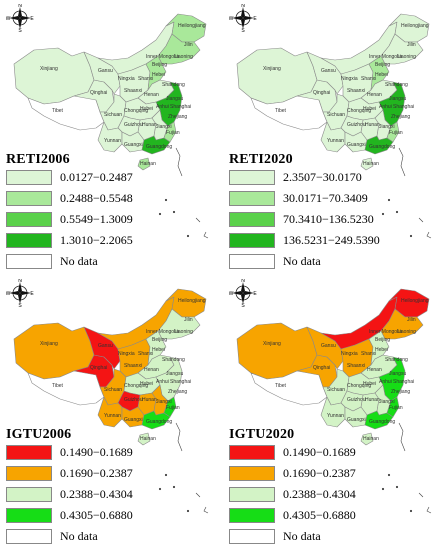 This screenshot has height=550, width=445. What do you see at coordinates (146, 384) in the screenshot?
I see `label-hubei: Hubei` at bounding box center [146, 384].